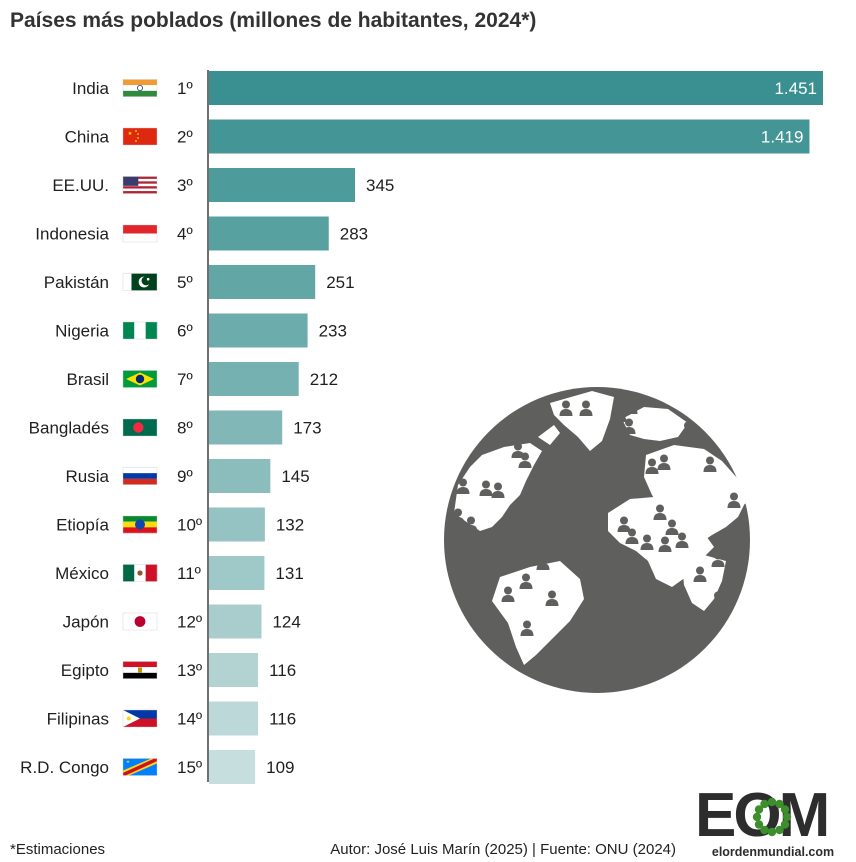  Describe the element at coordinates (185, 137) in the screenshot. I see `rank-label: 2º` at that location.